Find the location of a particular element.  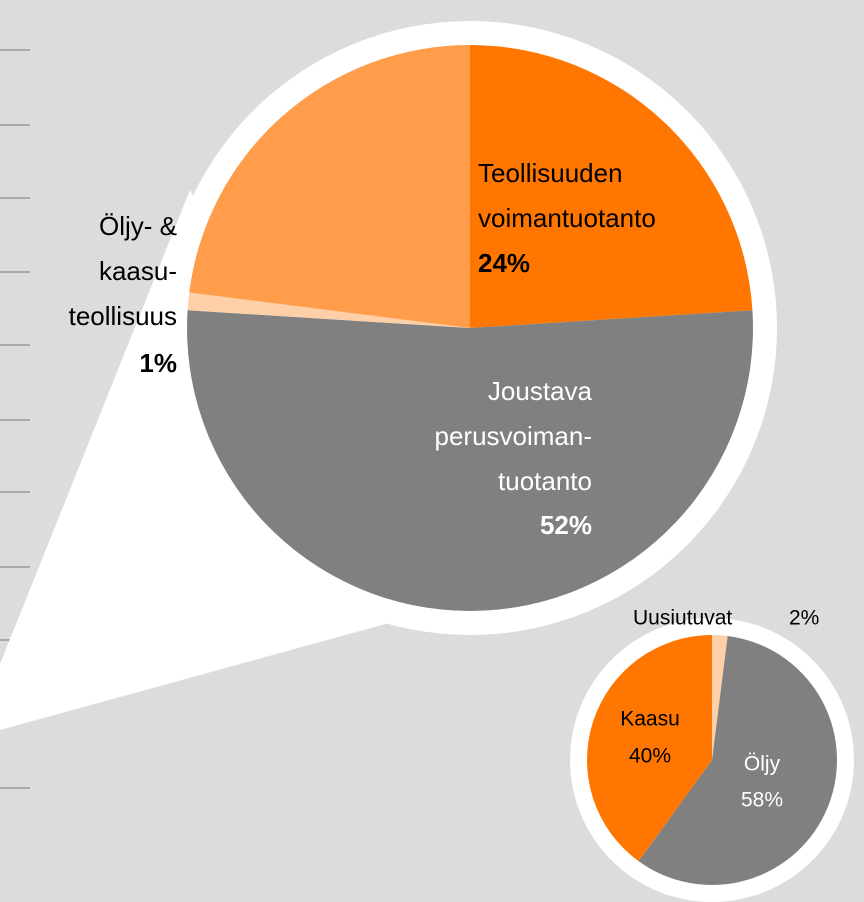

slice-label: Uusiutuvat is located at coordinates (682, 618).